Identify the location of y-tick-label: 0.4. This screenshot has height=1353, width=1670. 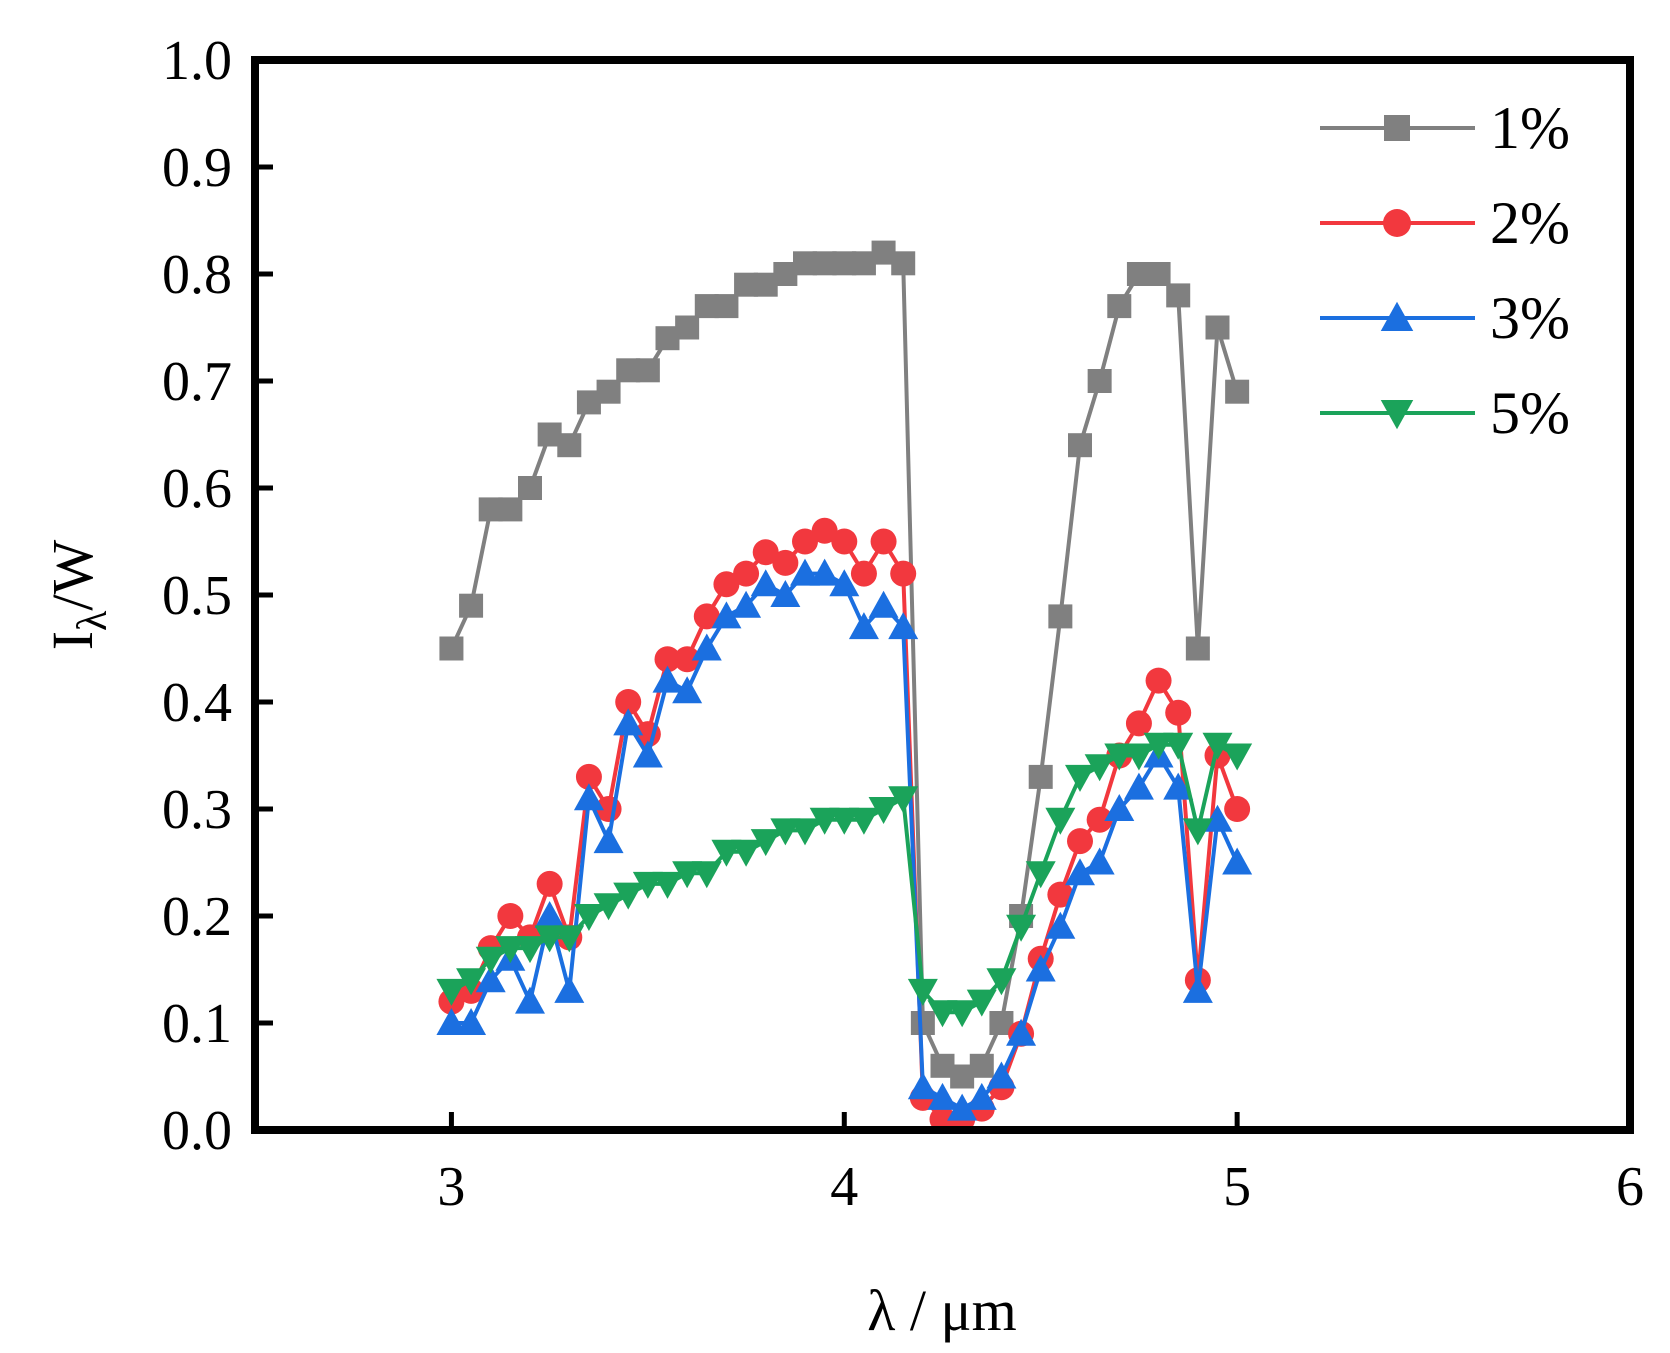
(197, 703).